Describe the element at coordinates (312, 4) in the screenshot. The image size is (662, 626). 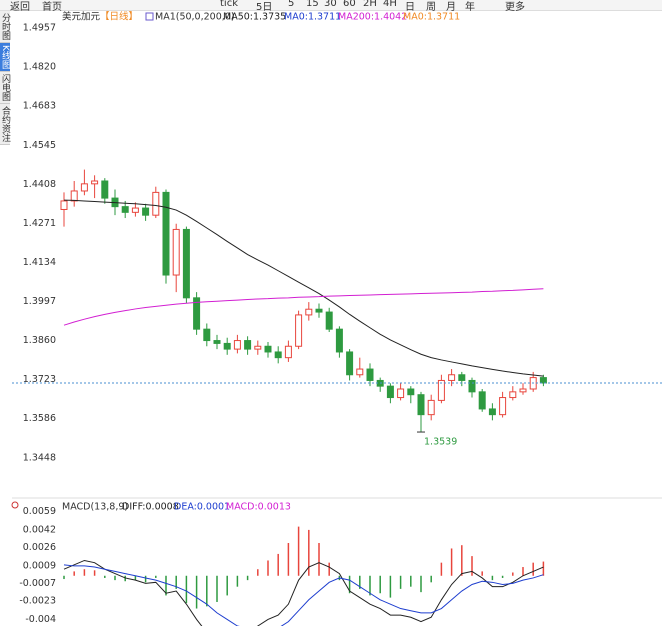
I see `toolbar-button: 15` at that location.